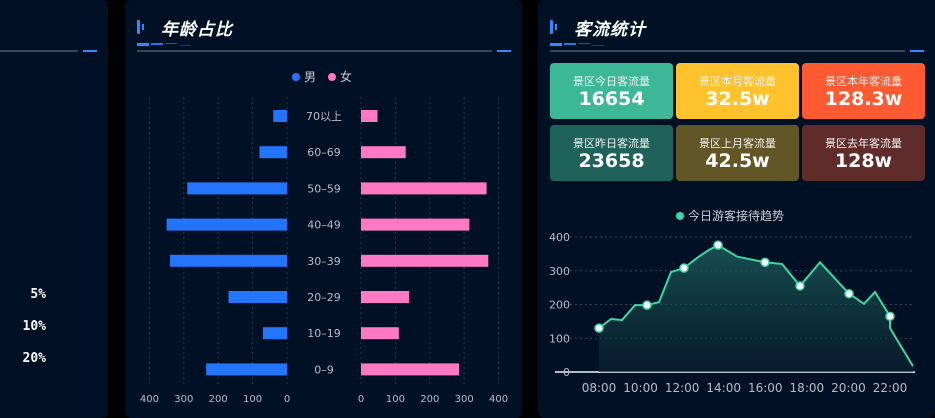 The image size is (935, 418). I want to click on card-value: 16654, so click(611, 99).